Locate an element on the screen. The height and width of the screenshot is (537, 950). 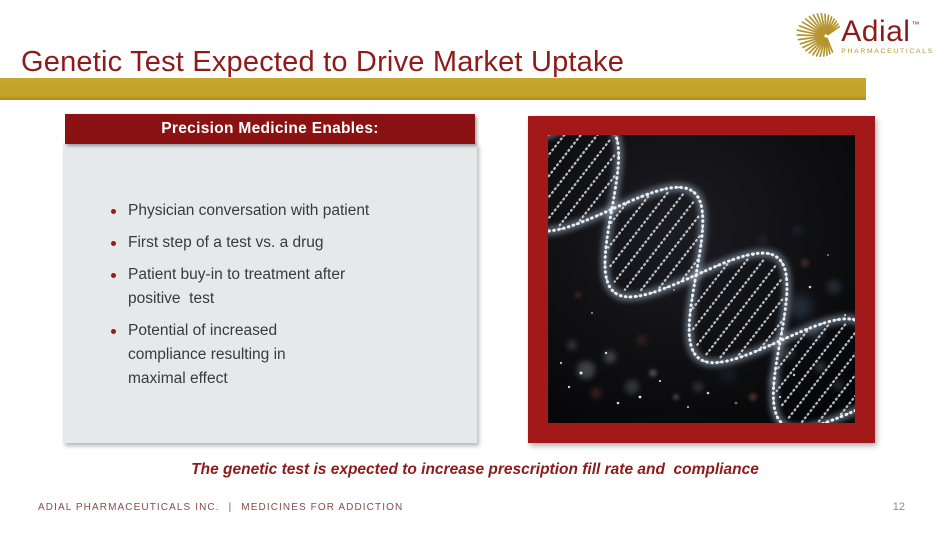
footer-company: ADIAL PHARMACEUTICALS INC. is located at coordinates (129, 507).